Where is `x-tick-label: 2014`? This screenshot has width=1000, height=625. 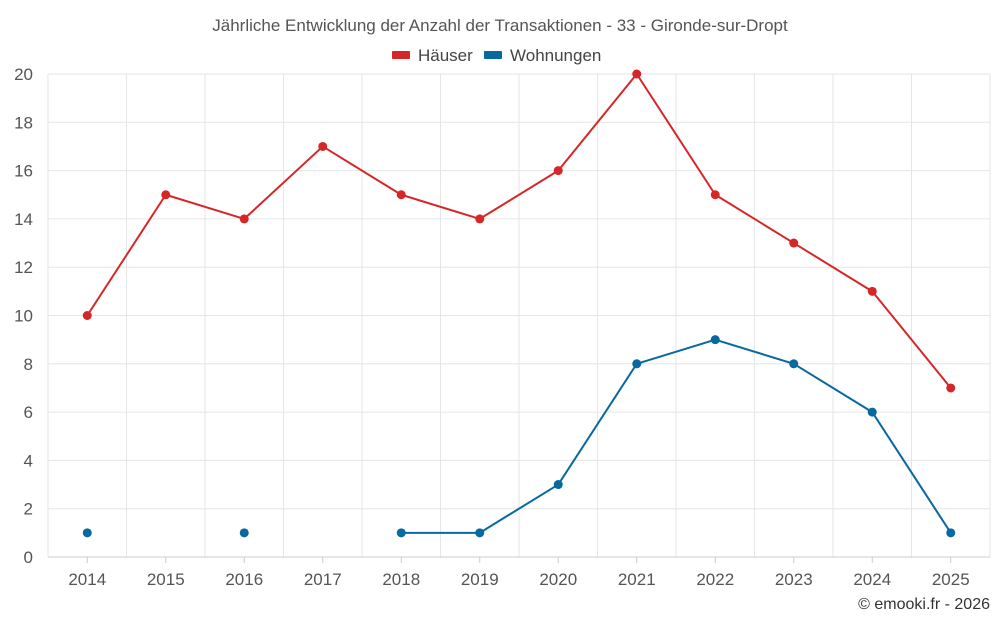 x-tick-label: 2014 is located at coordinates (87, 579).